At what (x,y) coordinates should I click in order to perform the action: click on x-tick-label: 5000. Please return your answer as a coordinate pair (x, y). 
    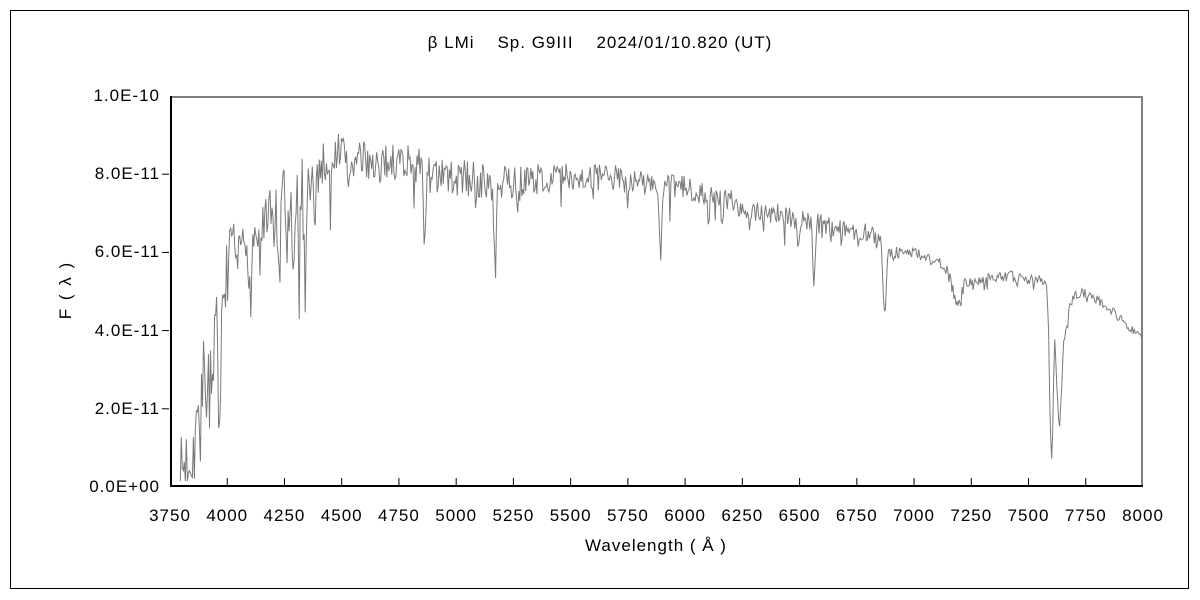
    Looking at the image, I should click on (456, 515).